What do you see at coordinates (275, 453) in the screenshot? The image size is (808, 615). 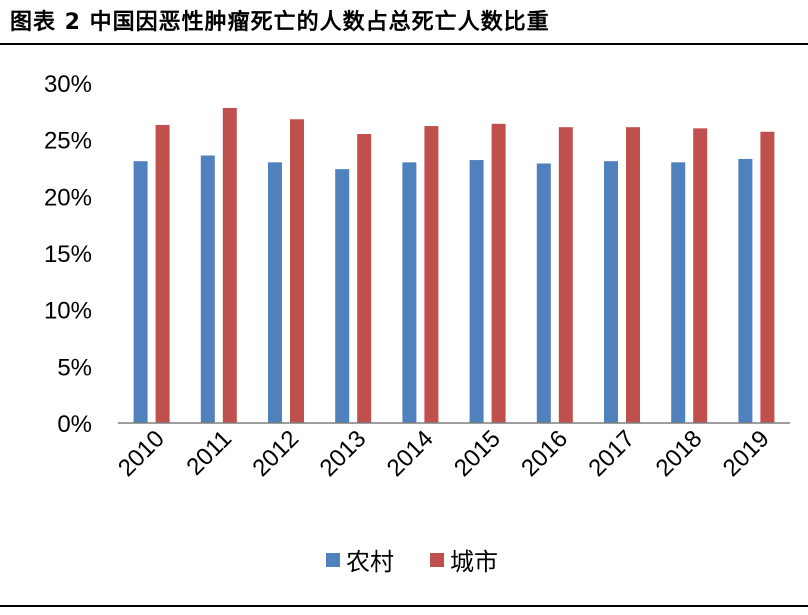 I see `x-tick-label: 2012` at bounding box center [275, 453].